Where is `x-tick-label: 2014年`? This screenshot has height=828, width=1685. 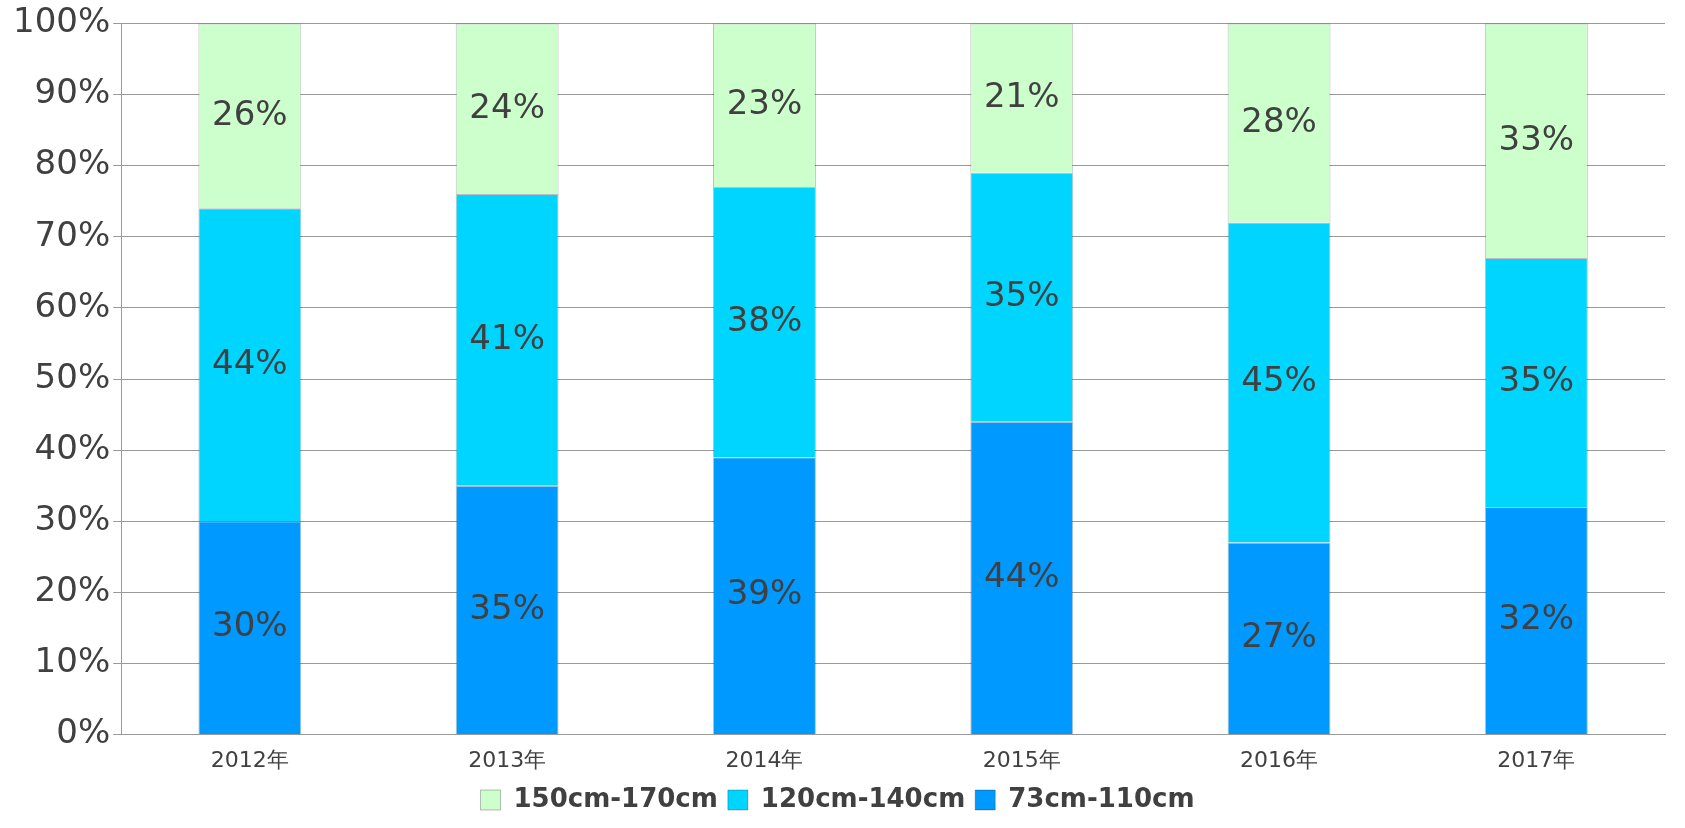 x-tick-label: 2014年 is located at coordinates (764, 759).